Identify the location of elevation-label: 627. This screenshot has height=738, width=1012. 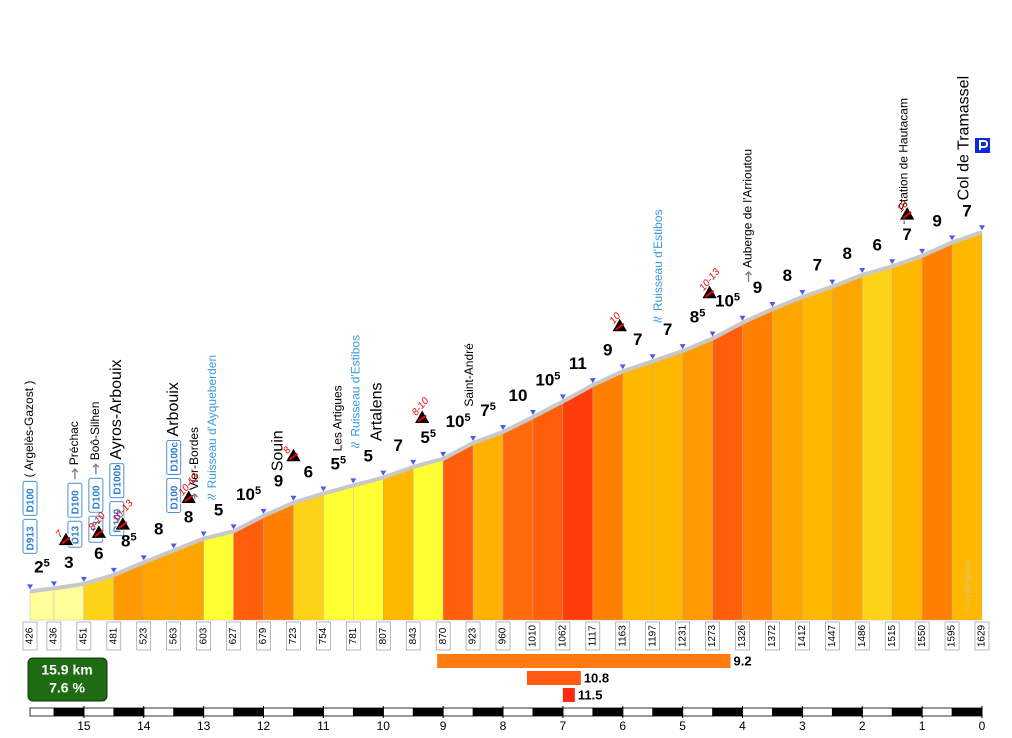
(233, 635).